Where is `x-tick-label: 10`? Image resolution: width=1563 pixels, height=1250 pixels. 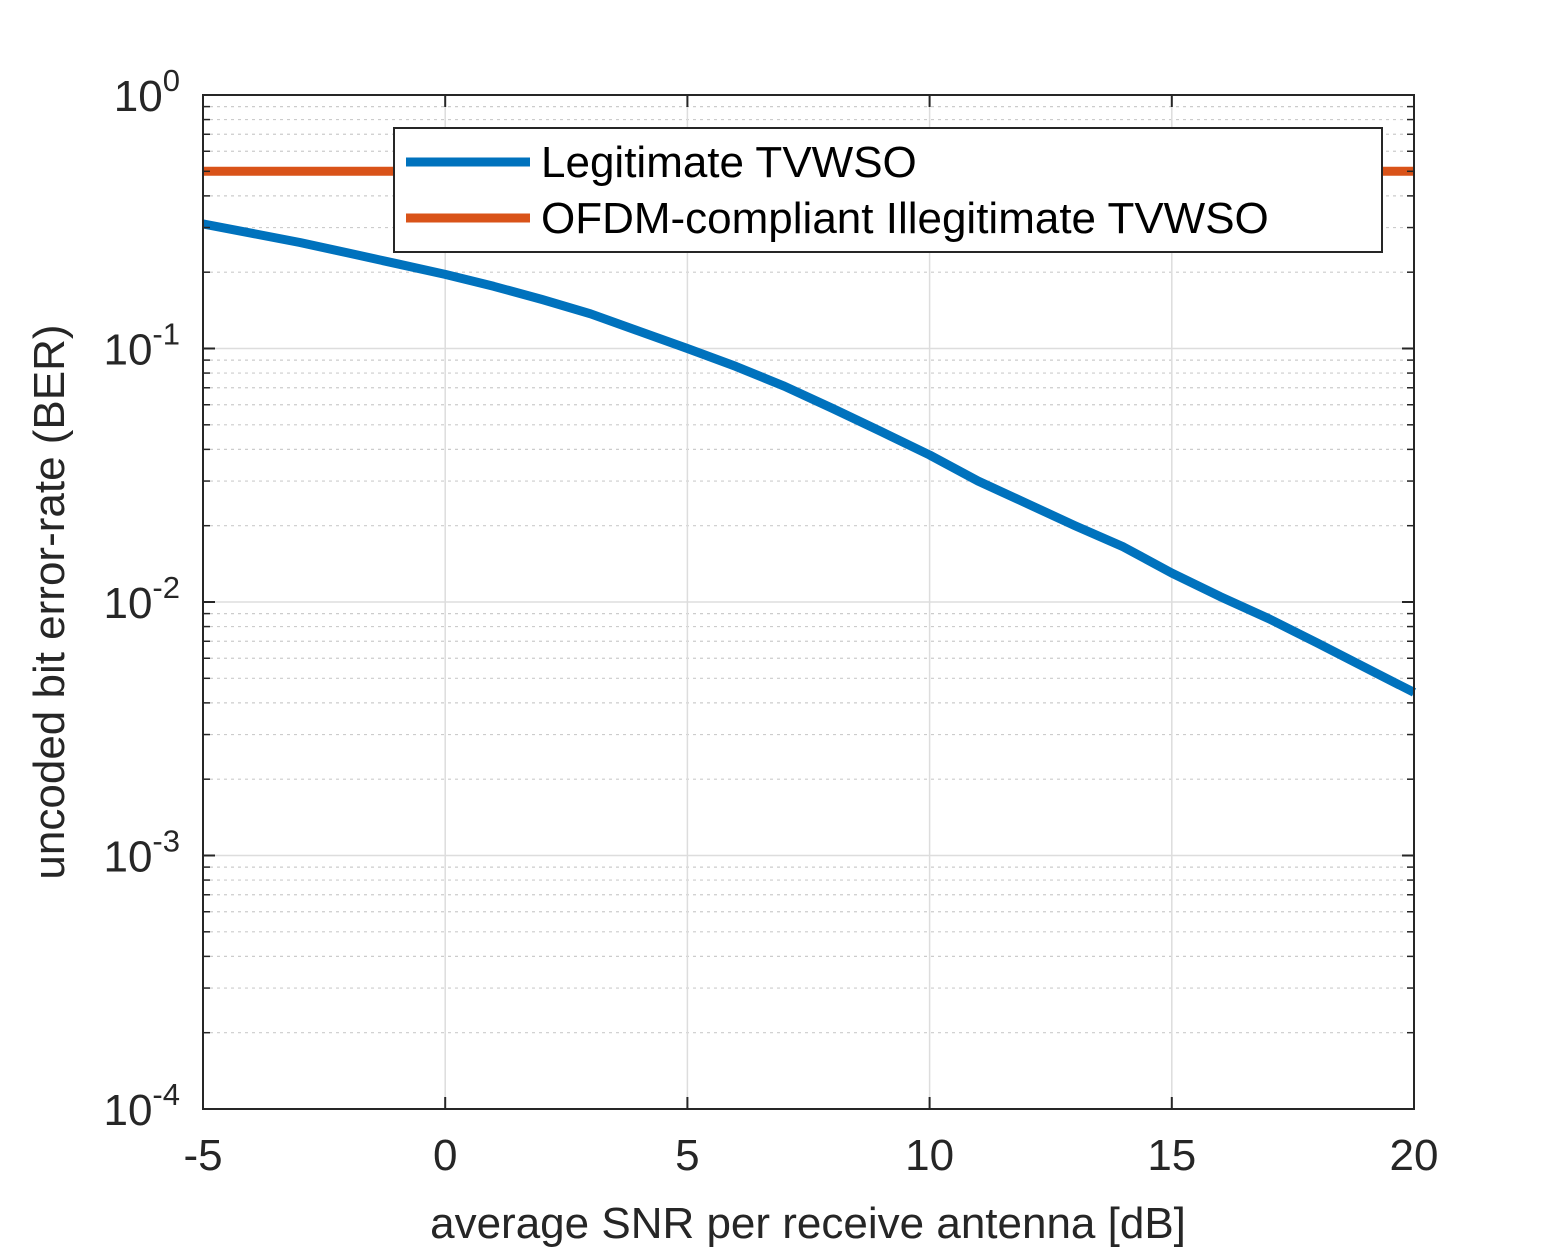 x-tick-label: 10 is located at coordinates (929, 1155).